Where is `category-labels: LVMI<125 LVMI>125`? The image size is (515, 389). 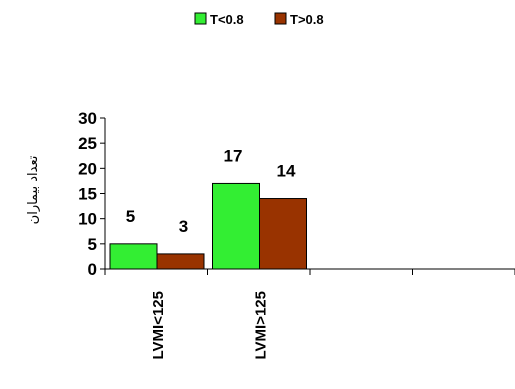 category-labels: LVMI<125 LVMI>125 is located at coordinates (210, 325).